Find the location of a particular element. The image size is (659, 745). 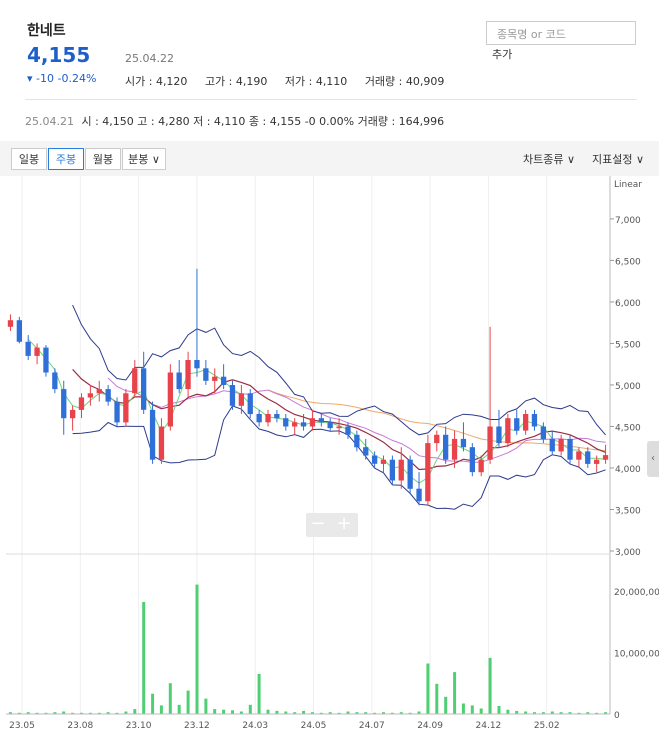

low-value: 저가 : 4,110 is located at coordinates (316, 81).